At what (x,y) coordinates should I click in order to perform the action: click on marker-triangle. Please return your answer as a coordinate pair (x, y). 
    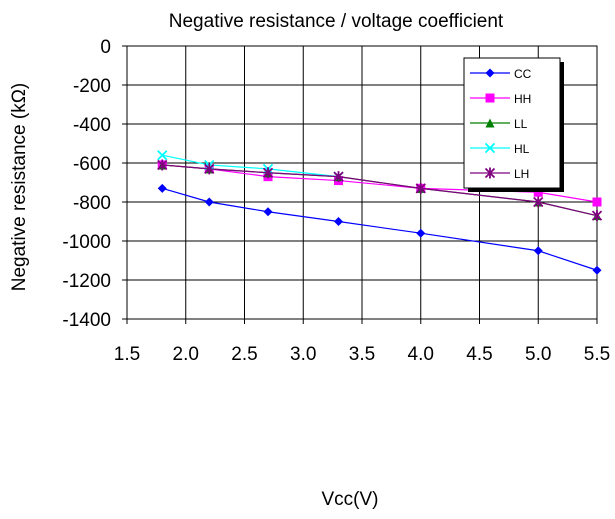
    Looking at the image, I should click on (490, 123).